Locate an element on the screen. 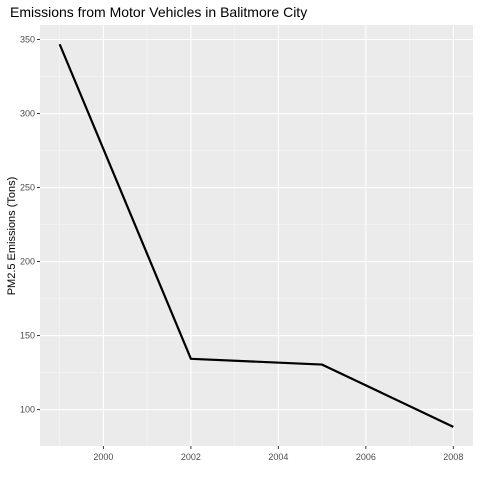 Image resolution: width=480 pixels, height=480 pixels. x-tick-label: 2004 is located at coordinates (278, 457).